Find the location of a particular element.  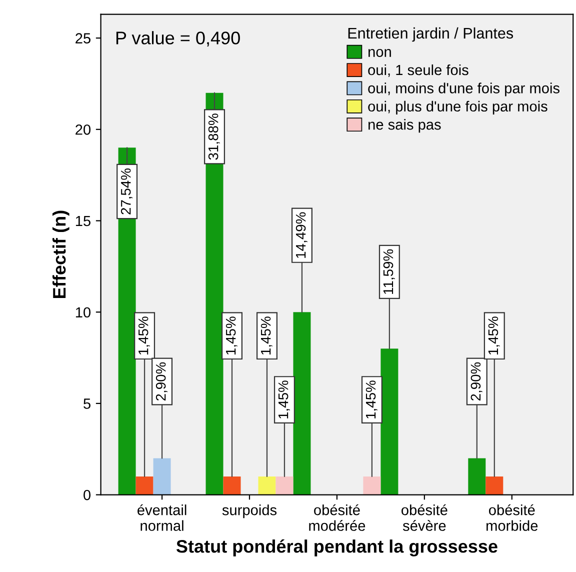

legend-label: ne sais pas is located at coordinates (404, 126).